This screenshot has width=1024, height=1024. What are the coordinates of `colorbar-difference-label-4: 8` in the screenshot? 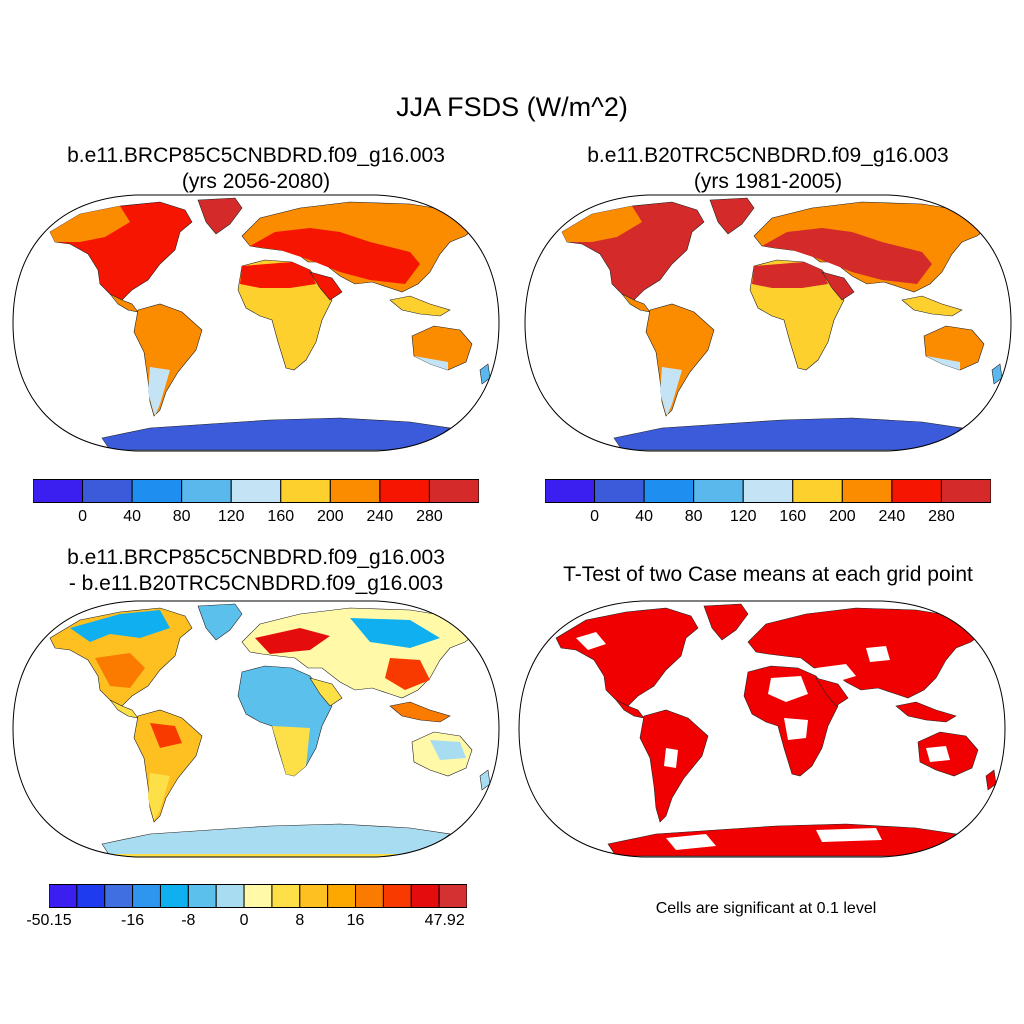 It's located at (300, 920).